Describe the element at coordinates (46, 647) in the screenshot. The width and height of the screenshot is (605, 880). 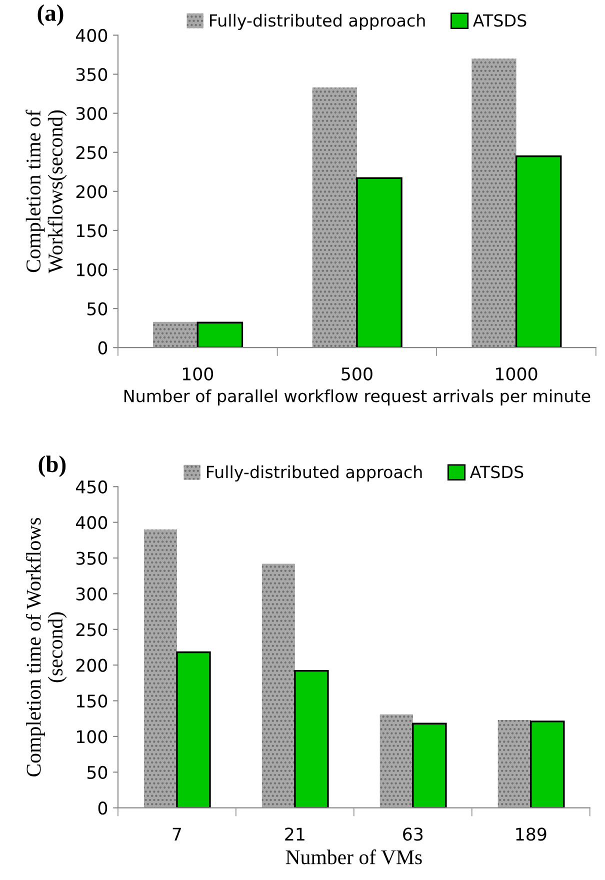
I see `y-axis-title: Completion time of Workflows (second)` at that location.